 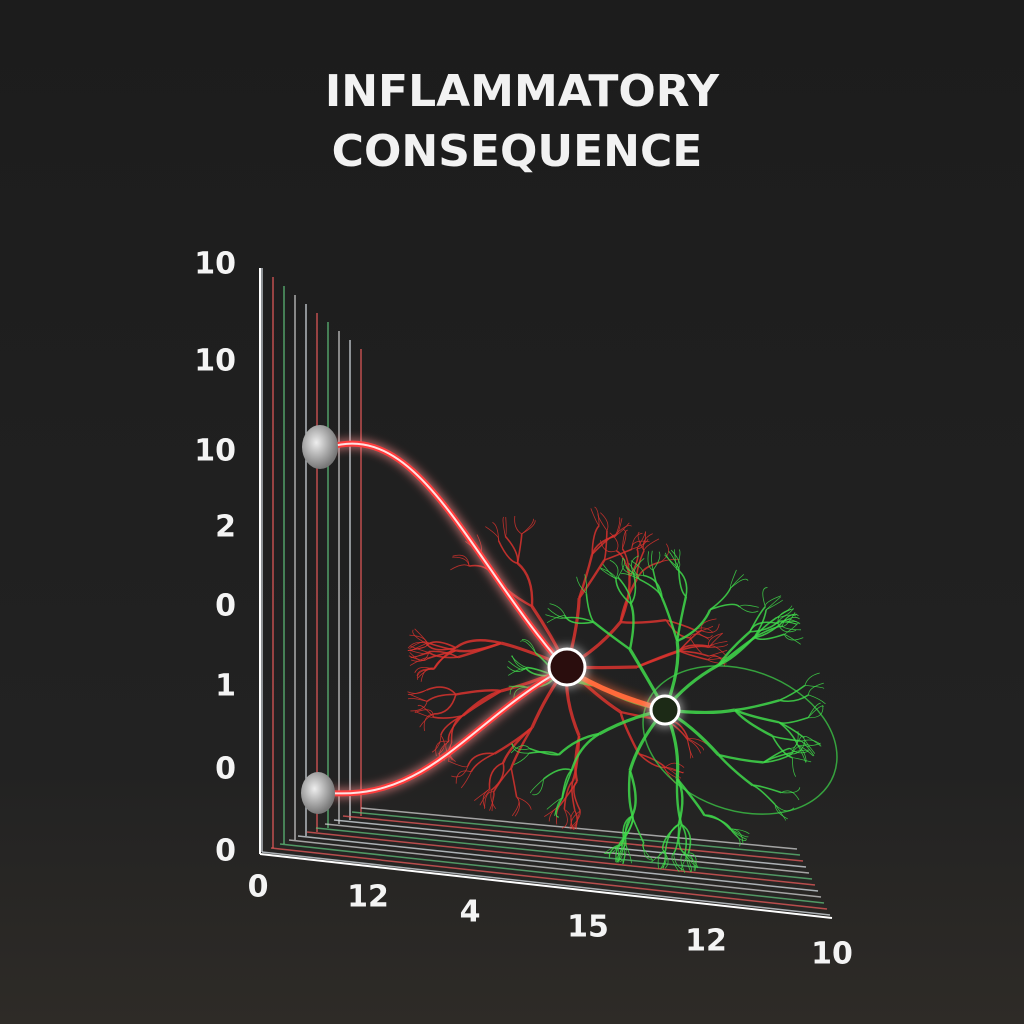 What do you see at coordinates (588, 927) in the screenshot?
I see `x-axis-label: 15` at bounding box center [588, 927].